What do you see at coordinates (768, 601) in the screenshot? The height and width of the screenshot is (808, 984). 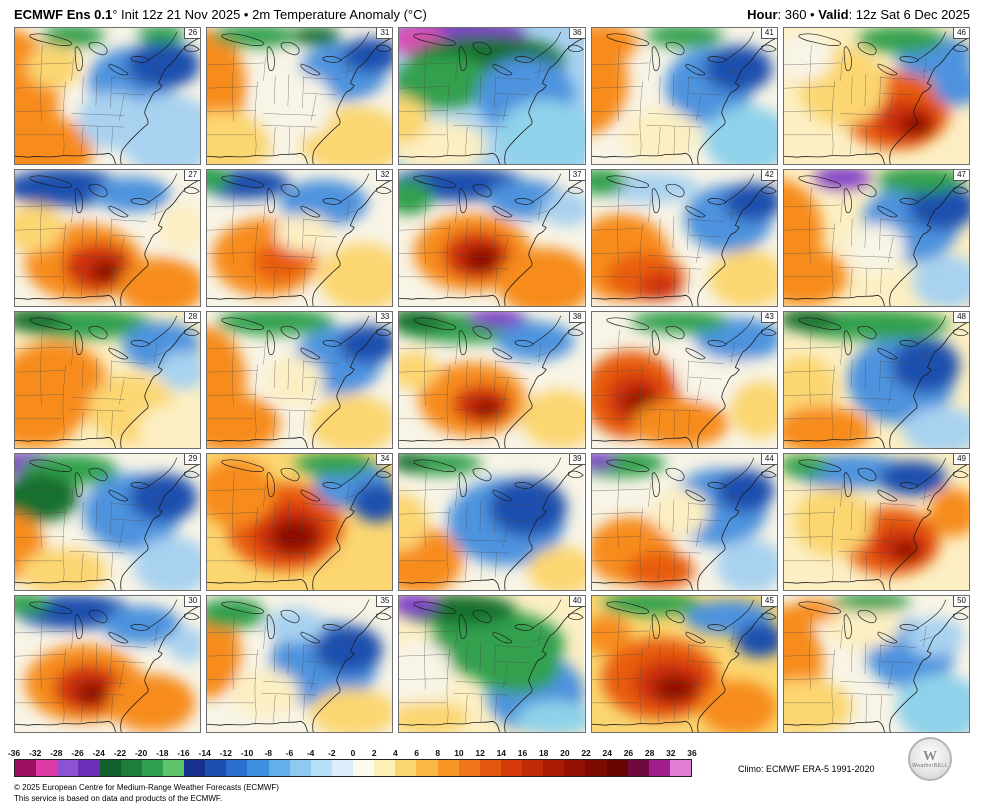 I see `member-number: 45` at bounding box center [768, 601].